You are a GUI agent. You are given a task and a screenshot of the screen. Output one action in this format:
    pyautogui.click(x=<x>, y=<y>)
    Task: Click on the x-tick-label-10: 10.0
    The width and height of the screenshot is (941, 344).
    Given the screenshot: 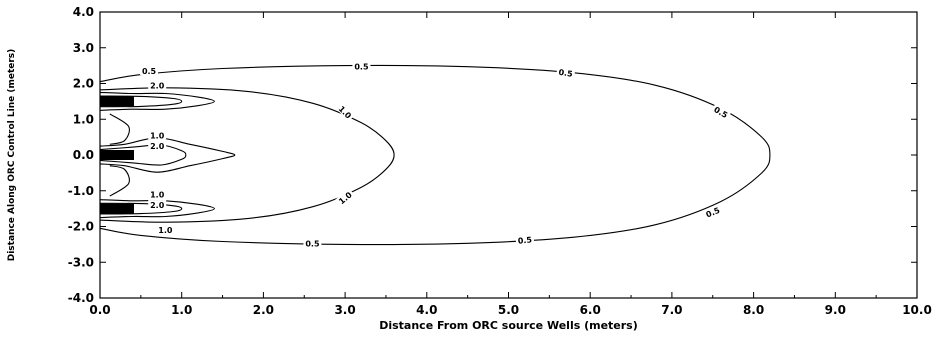 What is the action you would take?
    pyautogui.click(x=917, y=310)
    